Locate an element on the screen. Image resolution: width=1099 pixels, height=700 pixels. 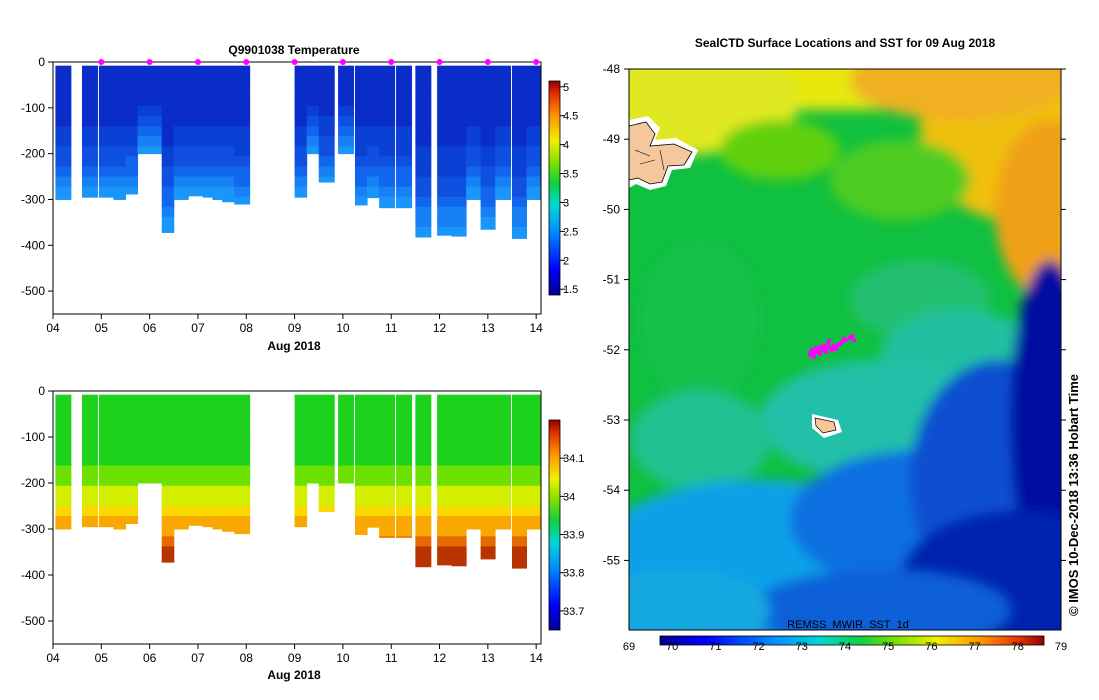
colorbar-tick-label: 3.5 is located at coordinates (570, 175).